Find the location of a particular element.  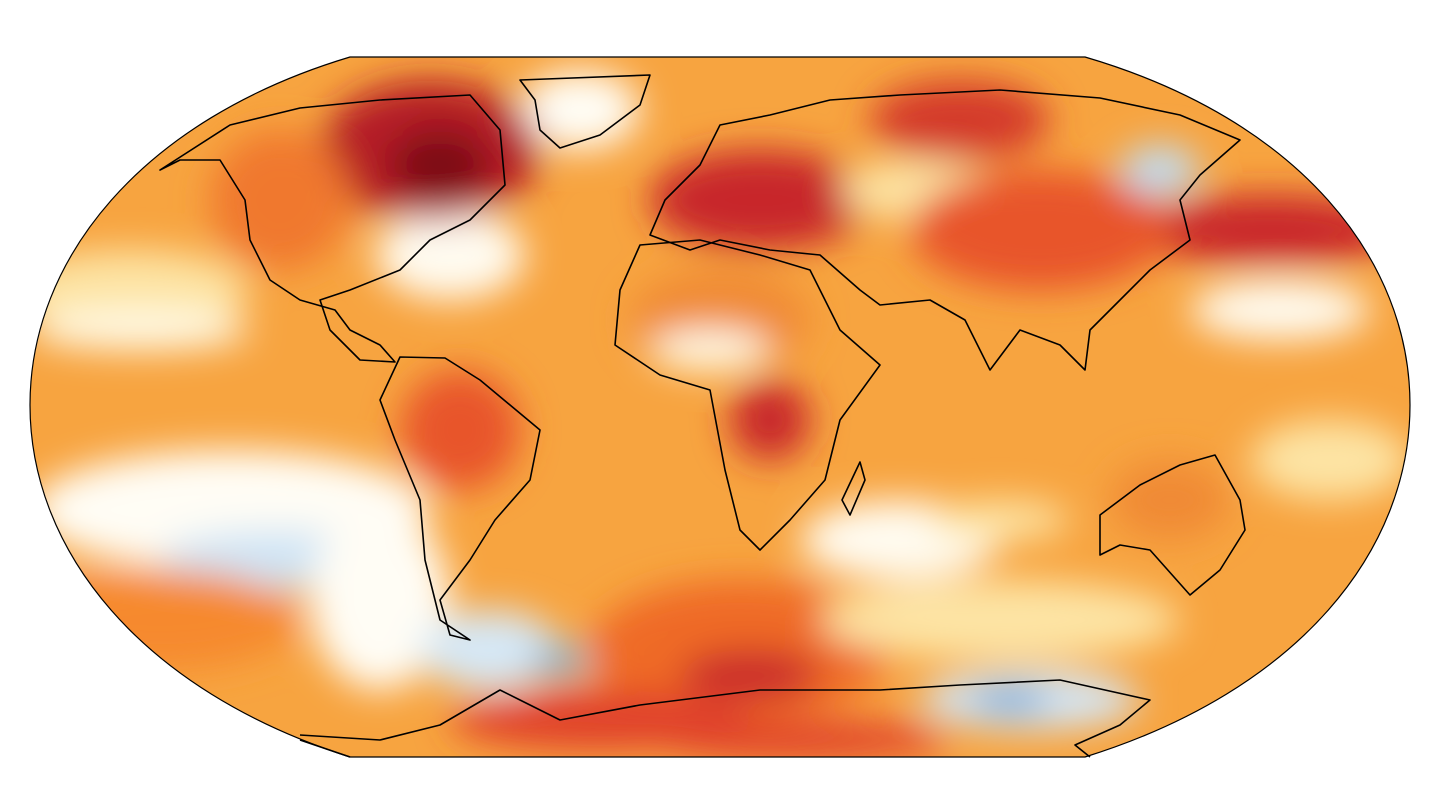

eurasia is located at coordinates (945, 230).